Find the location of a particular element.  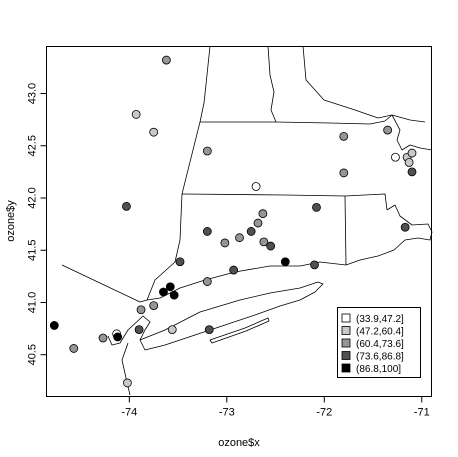

border-ny-ma is located at coordinates (191, 158).